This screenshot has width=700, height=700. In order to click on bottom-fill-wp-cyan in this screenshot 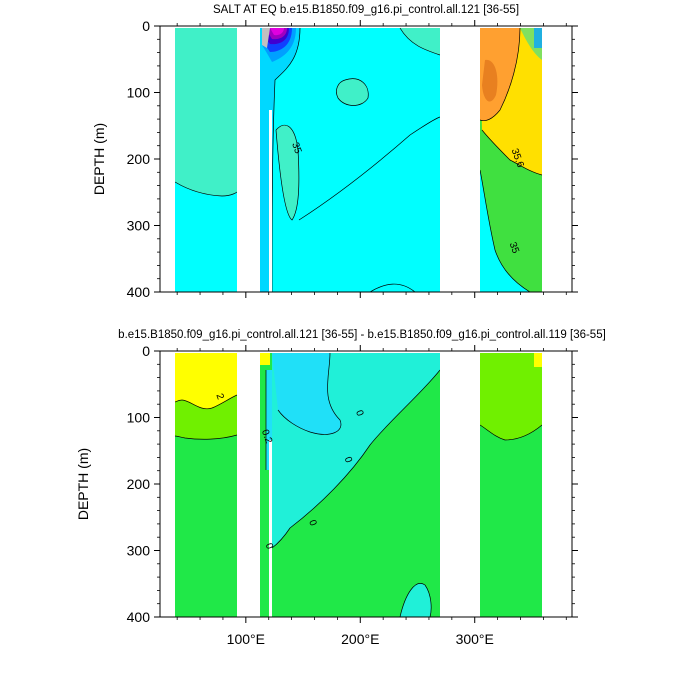, I will do `click(269, 420)`.